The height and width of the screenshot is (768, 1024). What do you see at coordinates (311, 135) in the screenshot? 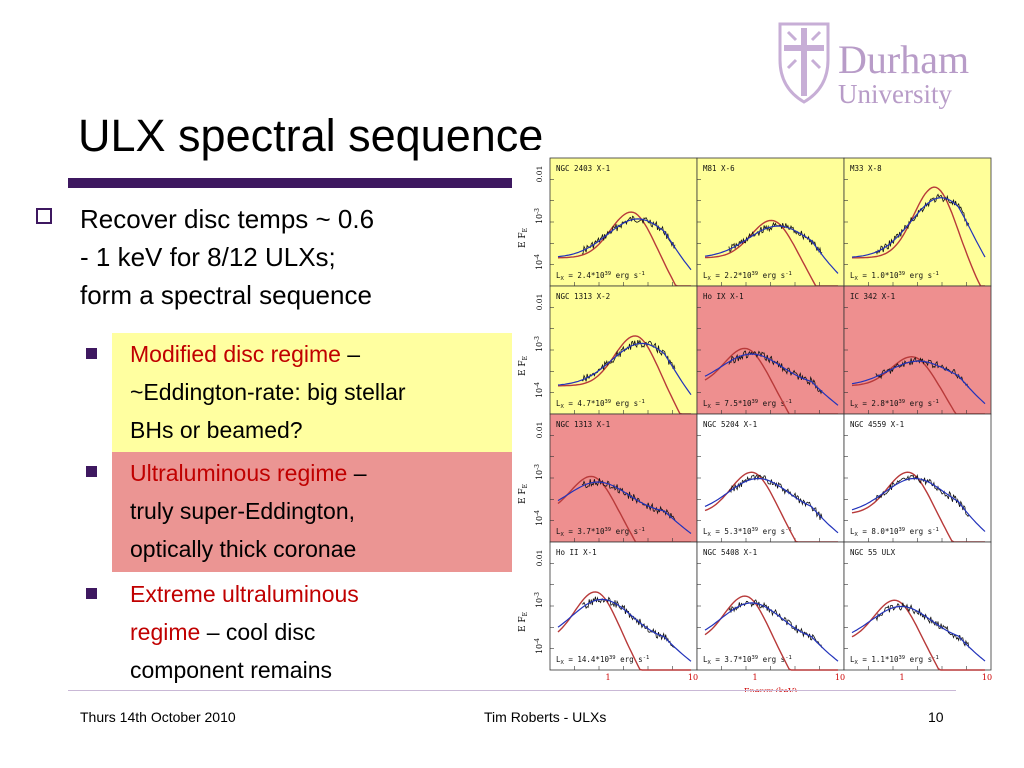
I see `slide-title: ULX spectral sequence` at bounding box center [311, 135].